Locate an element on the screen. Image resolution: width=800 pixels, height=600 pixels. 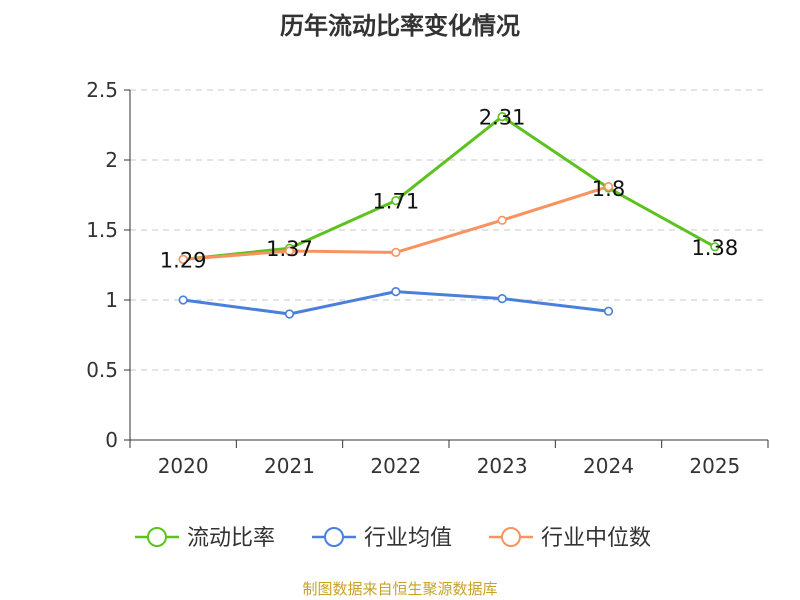
legend-label: 行业均值 is located at coordinates (408, 538).